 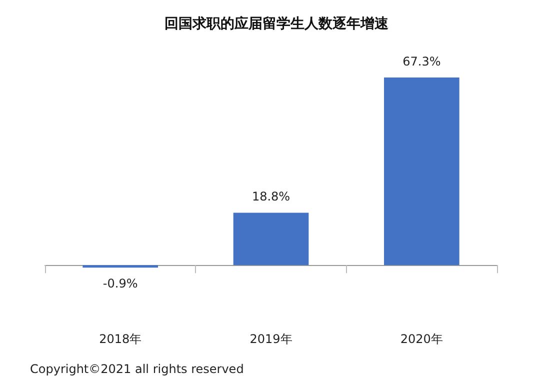 What do you see at coordinates (421, 339) in the screenshot?
I see `x-tick-label: 2020年` at bounding box center [421, 339].